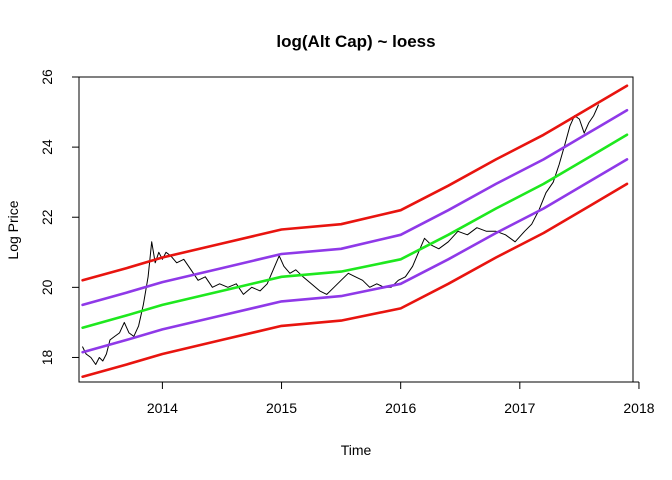 The height and width of the screenshot is (480, 672). I want to click on x-axis: 2014 2015 2016 2017 2018, so click(401, 398).